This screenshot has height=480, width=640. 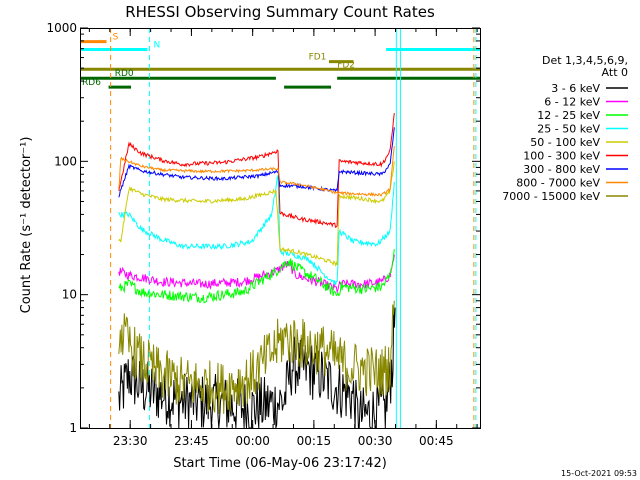 I want to click on state-label-rd6: RD6, so click(x=91, y=83).